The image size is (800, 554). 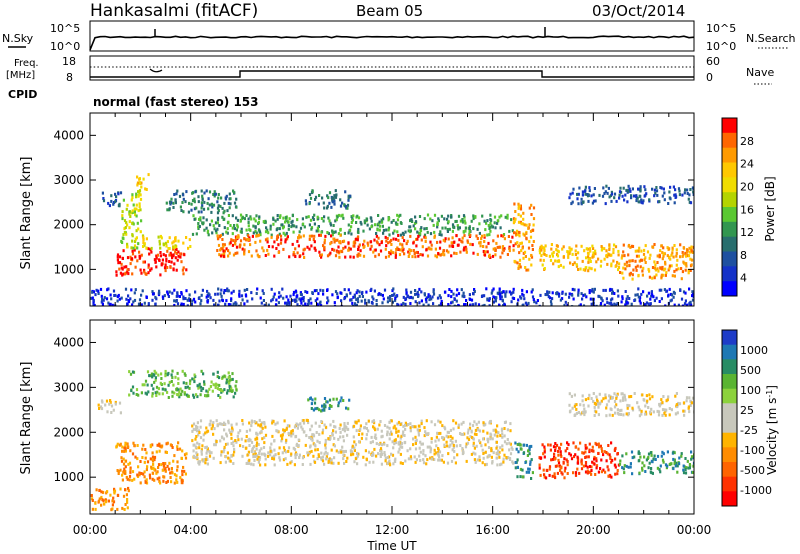 I want to click on colorbar-tick-label: 20, so click(x=747, y=186).